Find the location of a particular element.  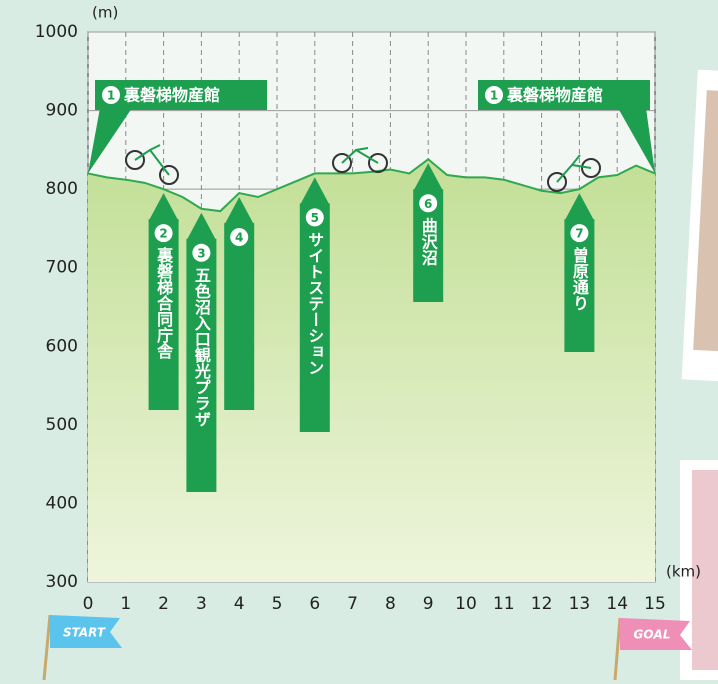

x-tick-label: 3 is located at coordinates (201, 604).